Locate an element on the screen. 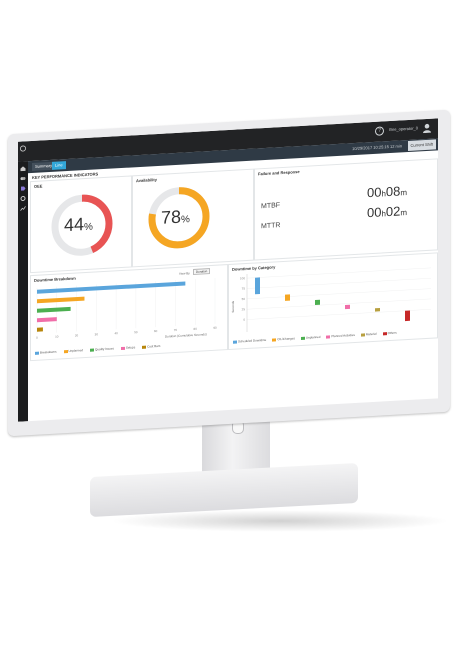  breakdown-tick-label: 50 is located at coordinates (136, 332).